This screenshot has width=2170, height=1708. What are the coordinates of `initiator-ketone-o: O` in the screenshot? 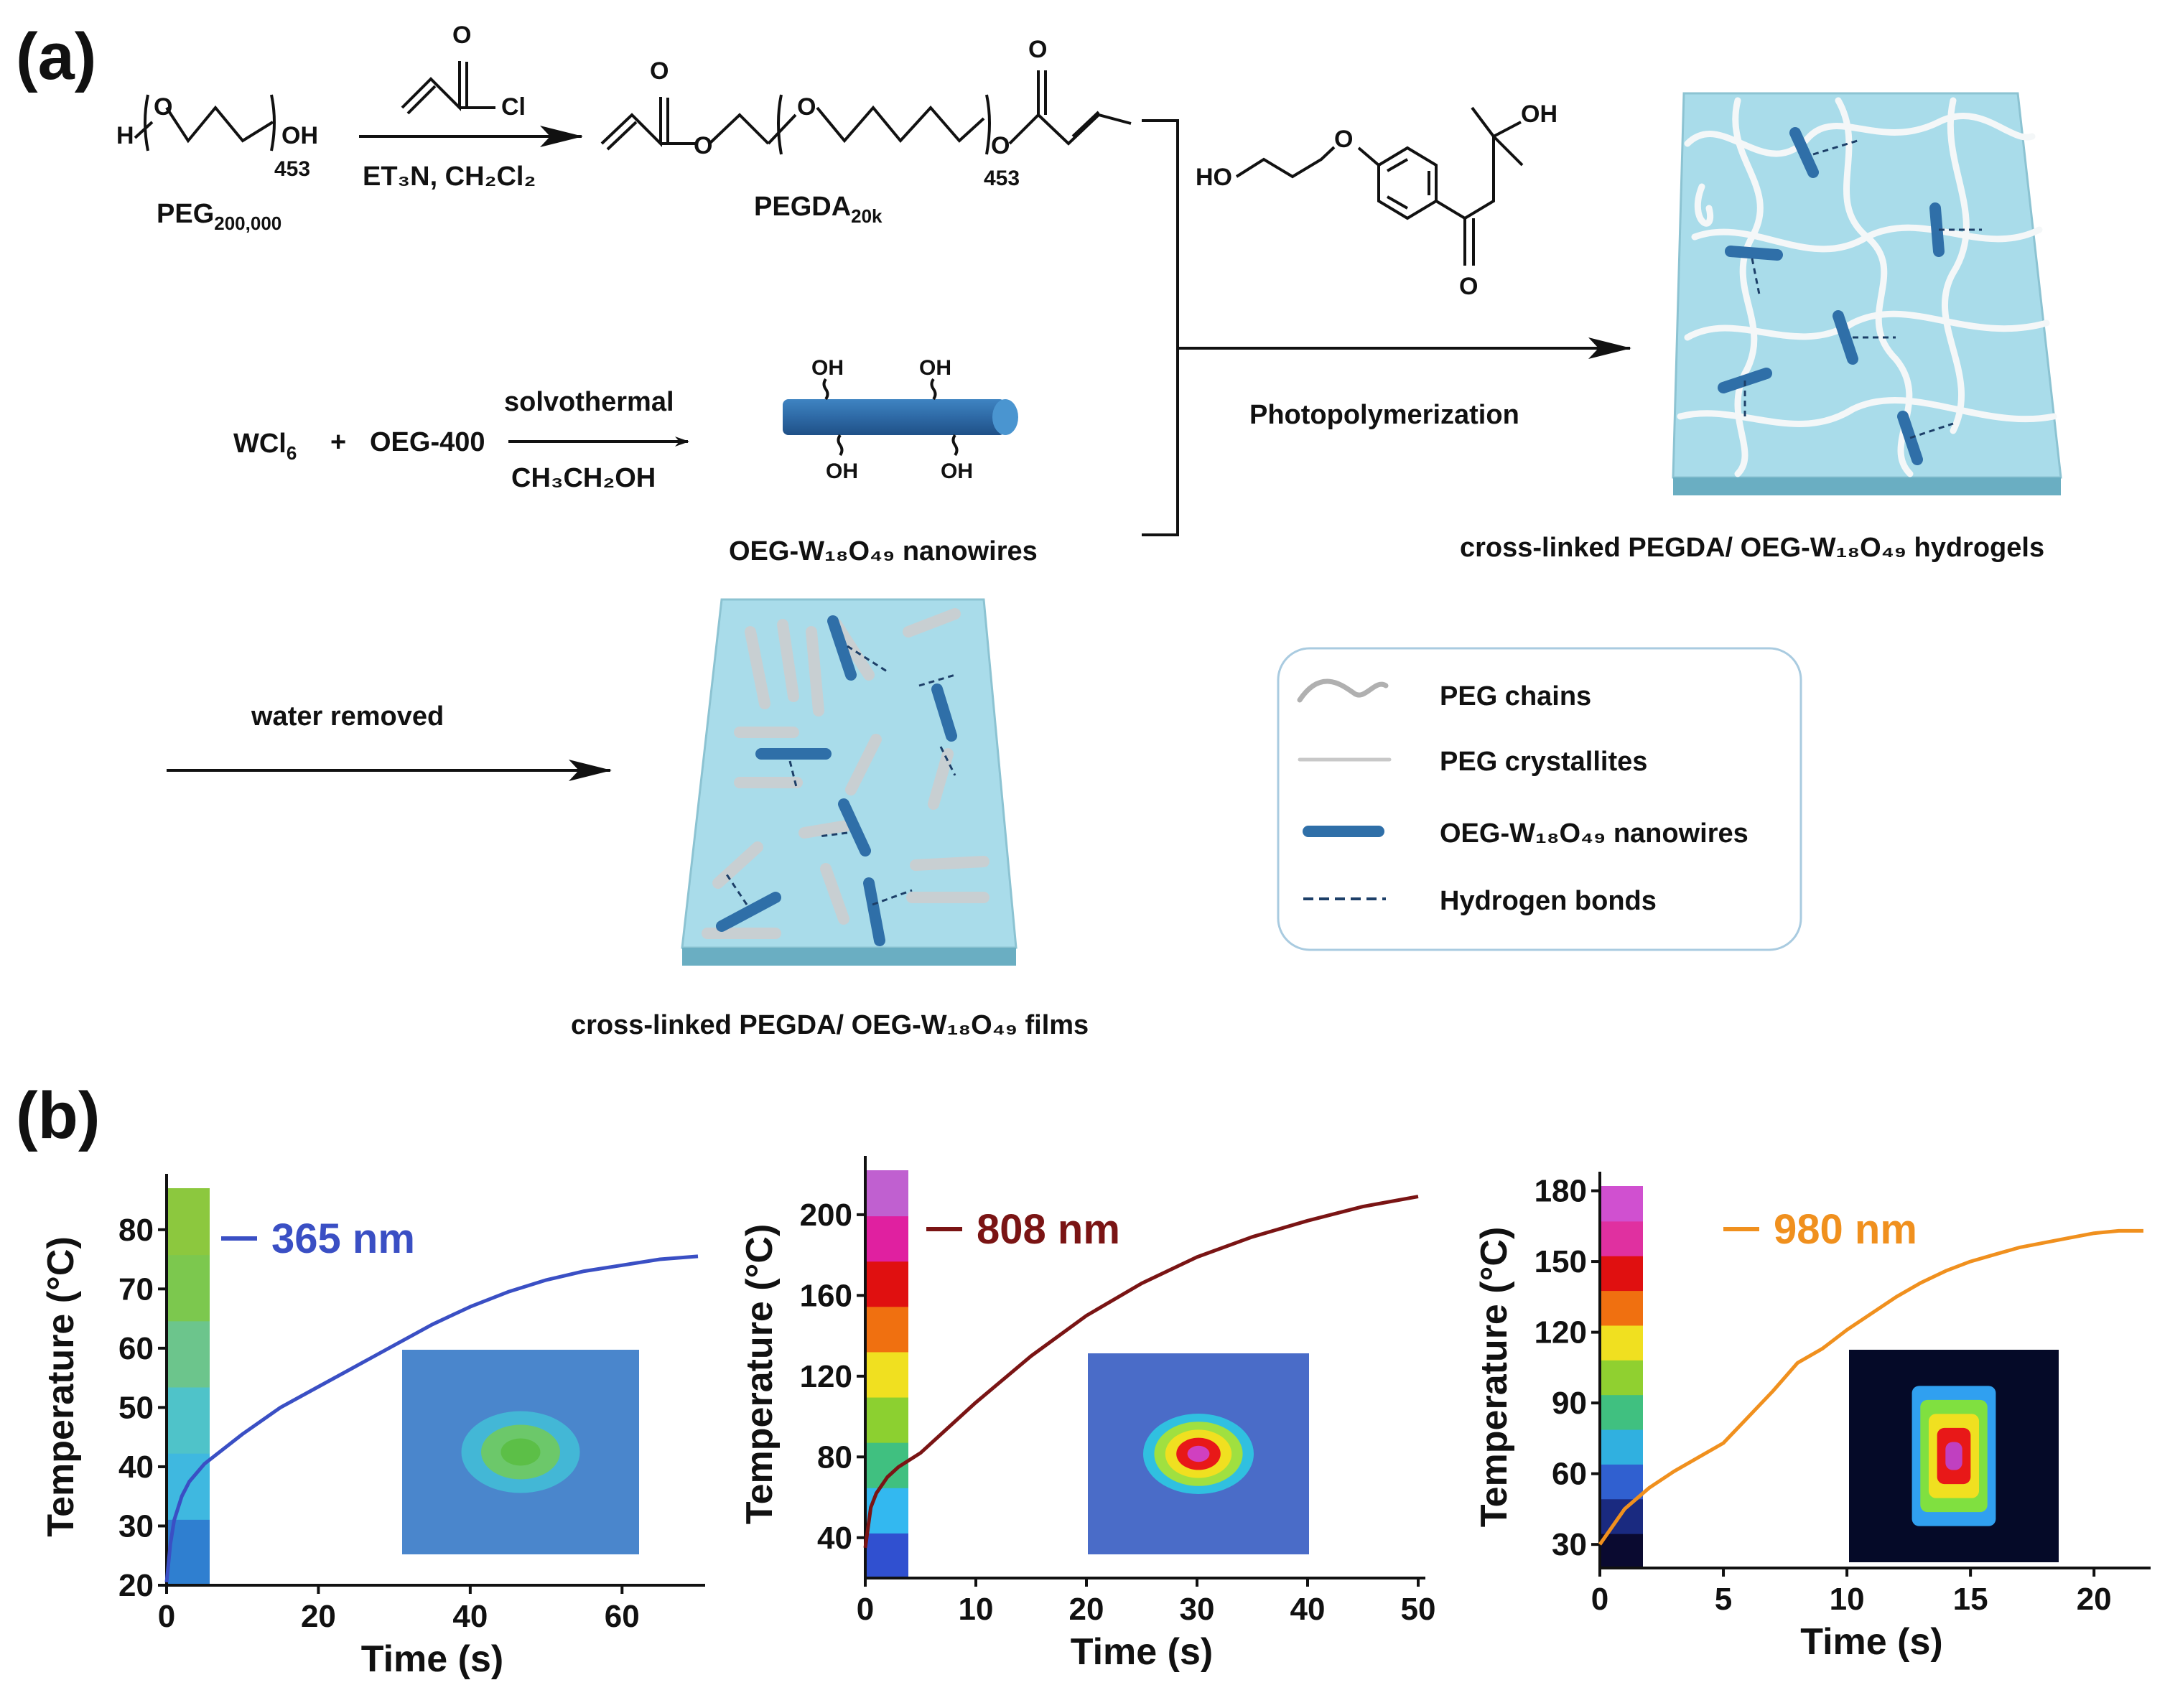 It's located at (1468, 286).